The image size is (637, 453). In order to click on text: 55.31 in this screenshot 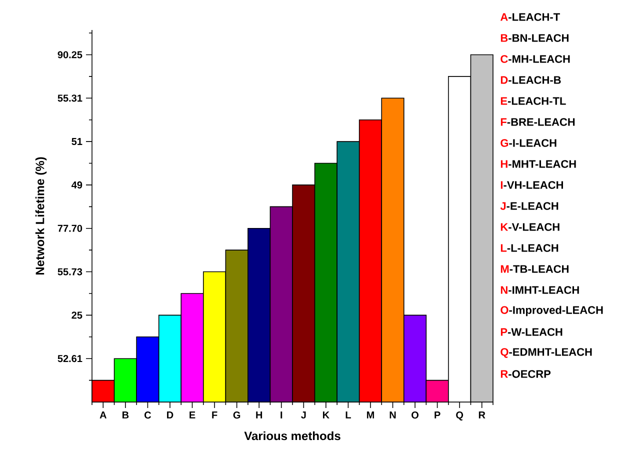, I will do `click(70, 98)`.